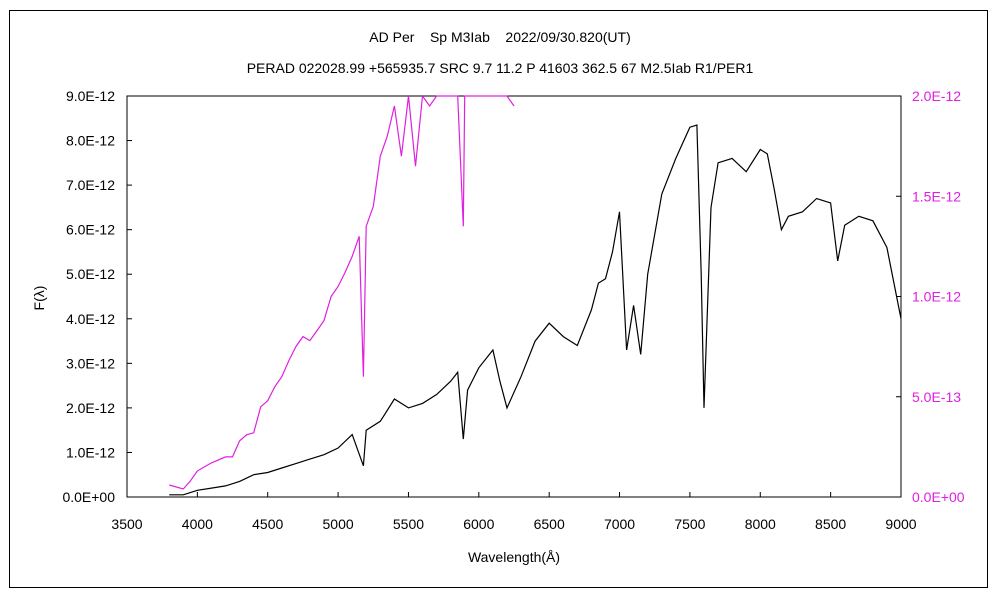 The height and width of the screenshot is (600, 1000). What do you see at coordinates (514, 557) in the screenshot?
I see `x-axis-label: Wavelength(Å)` at bounding box center [514, 557].